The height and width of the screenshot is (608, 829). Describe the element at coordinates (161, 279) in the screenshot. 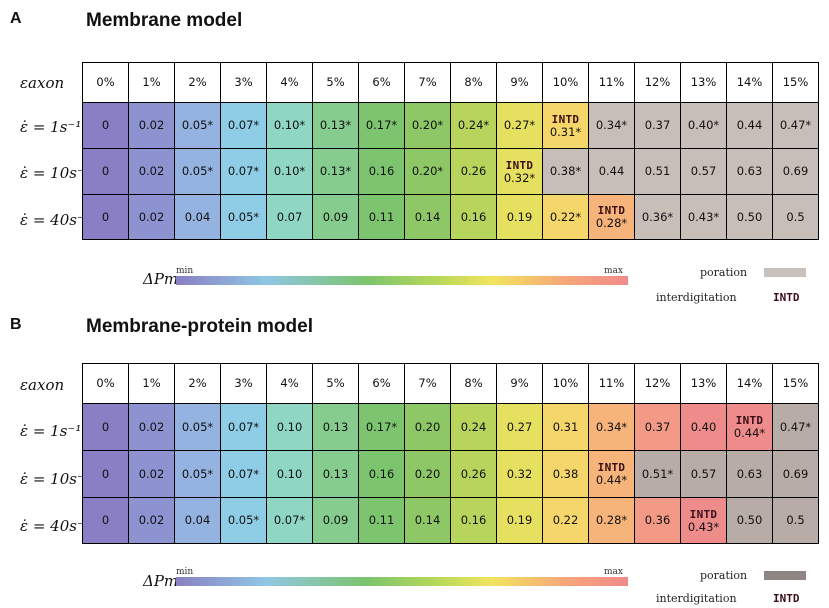

I see `legend-a-dpm-label: ΔPm` at that location.